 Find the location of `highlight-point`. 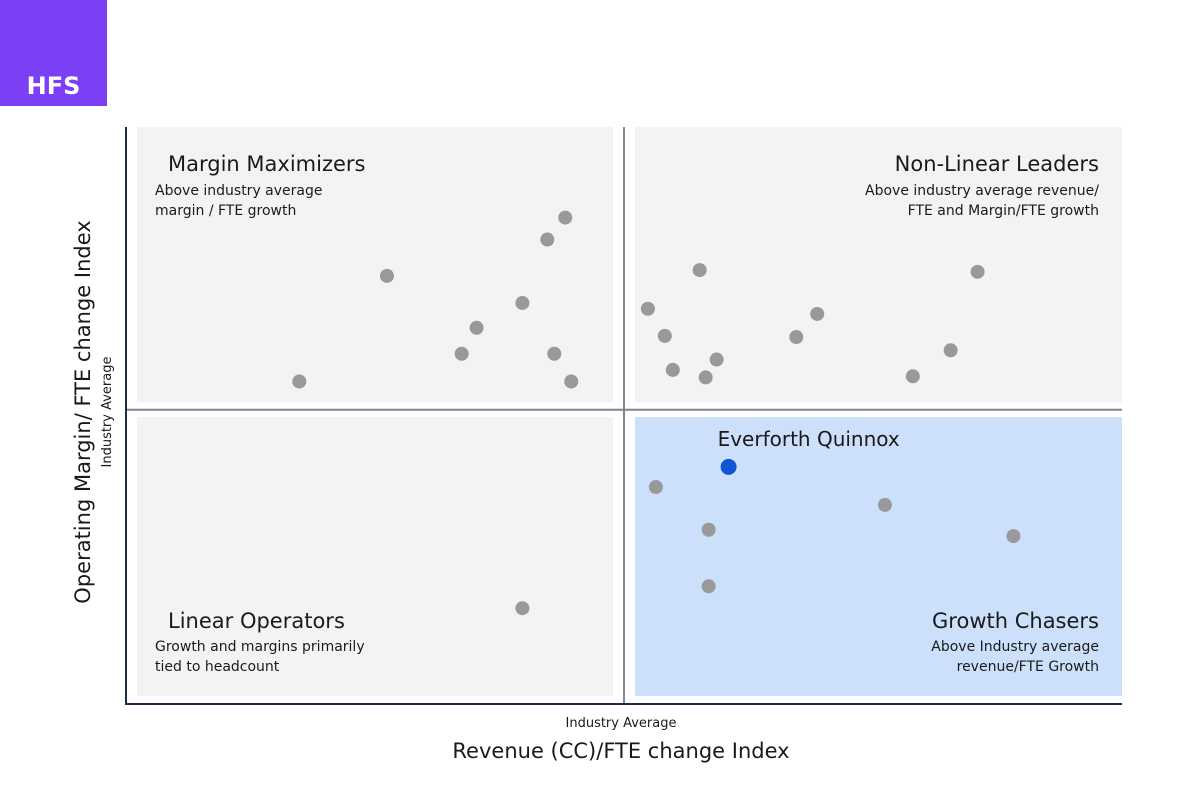

highlight-point is located at coordinates (728, 466).